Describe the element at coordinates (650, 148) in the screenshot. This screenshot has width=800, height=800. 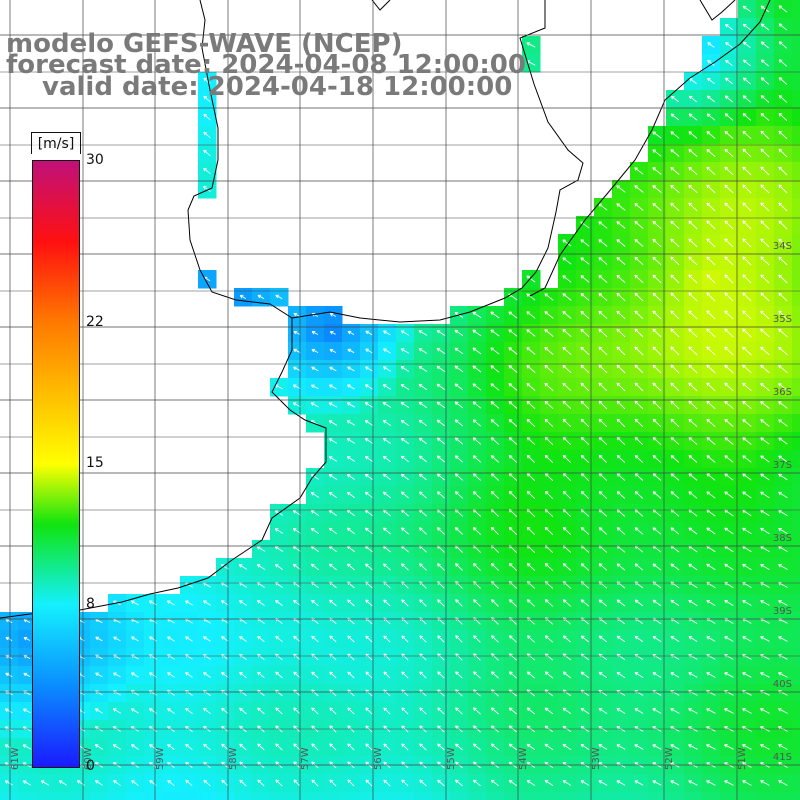
I see `coastline-segment` at that location.